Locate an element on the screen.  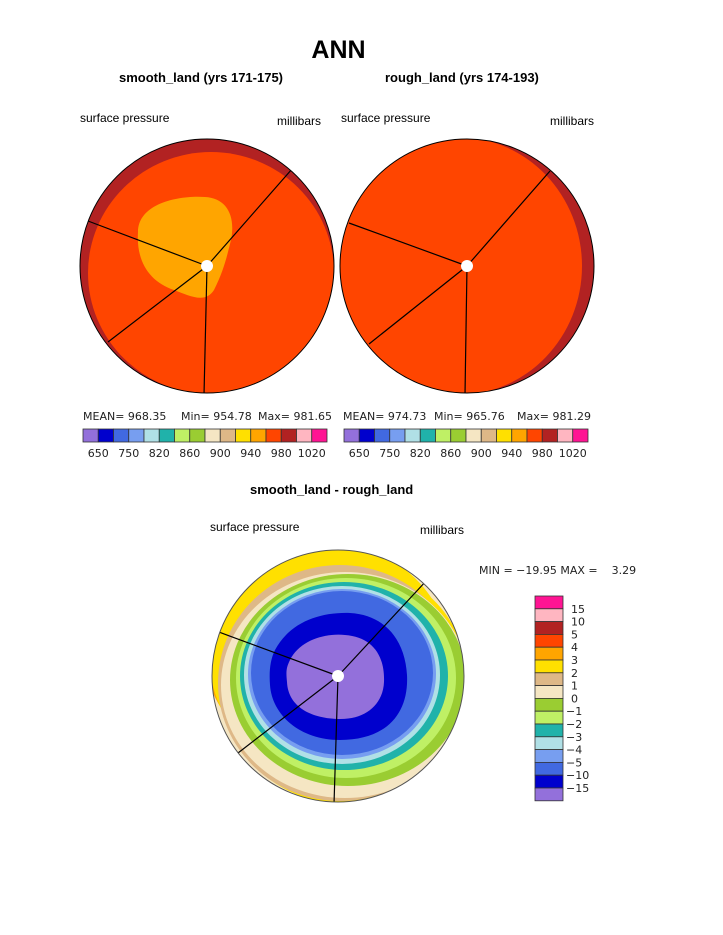
colorbar-label: 1 is located at coordinates (574, 686).